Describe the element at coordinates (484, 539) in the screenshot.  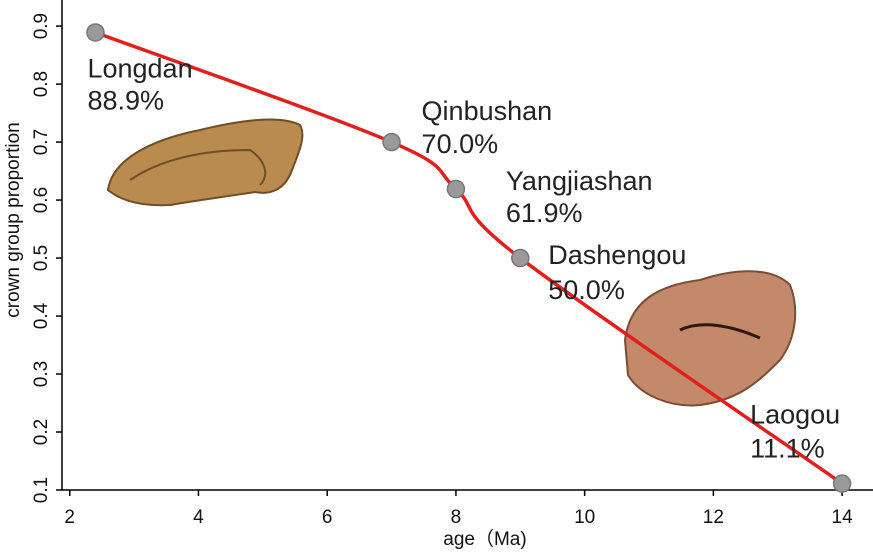
I see `x-axis-title: age（Ma)` at that location.